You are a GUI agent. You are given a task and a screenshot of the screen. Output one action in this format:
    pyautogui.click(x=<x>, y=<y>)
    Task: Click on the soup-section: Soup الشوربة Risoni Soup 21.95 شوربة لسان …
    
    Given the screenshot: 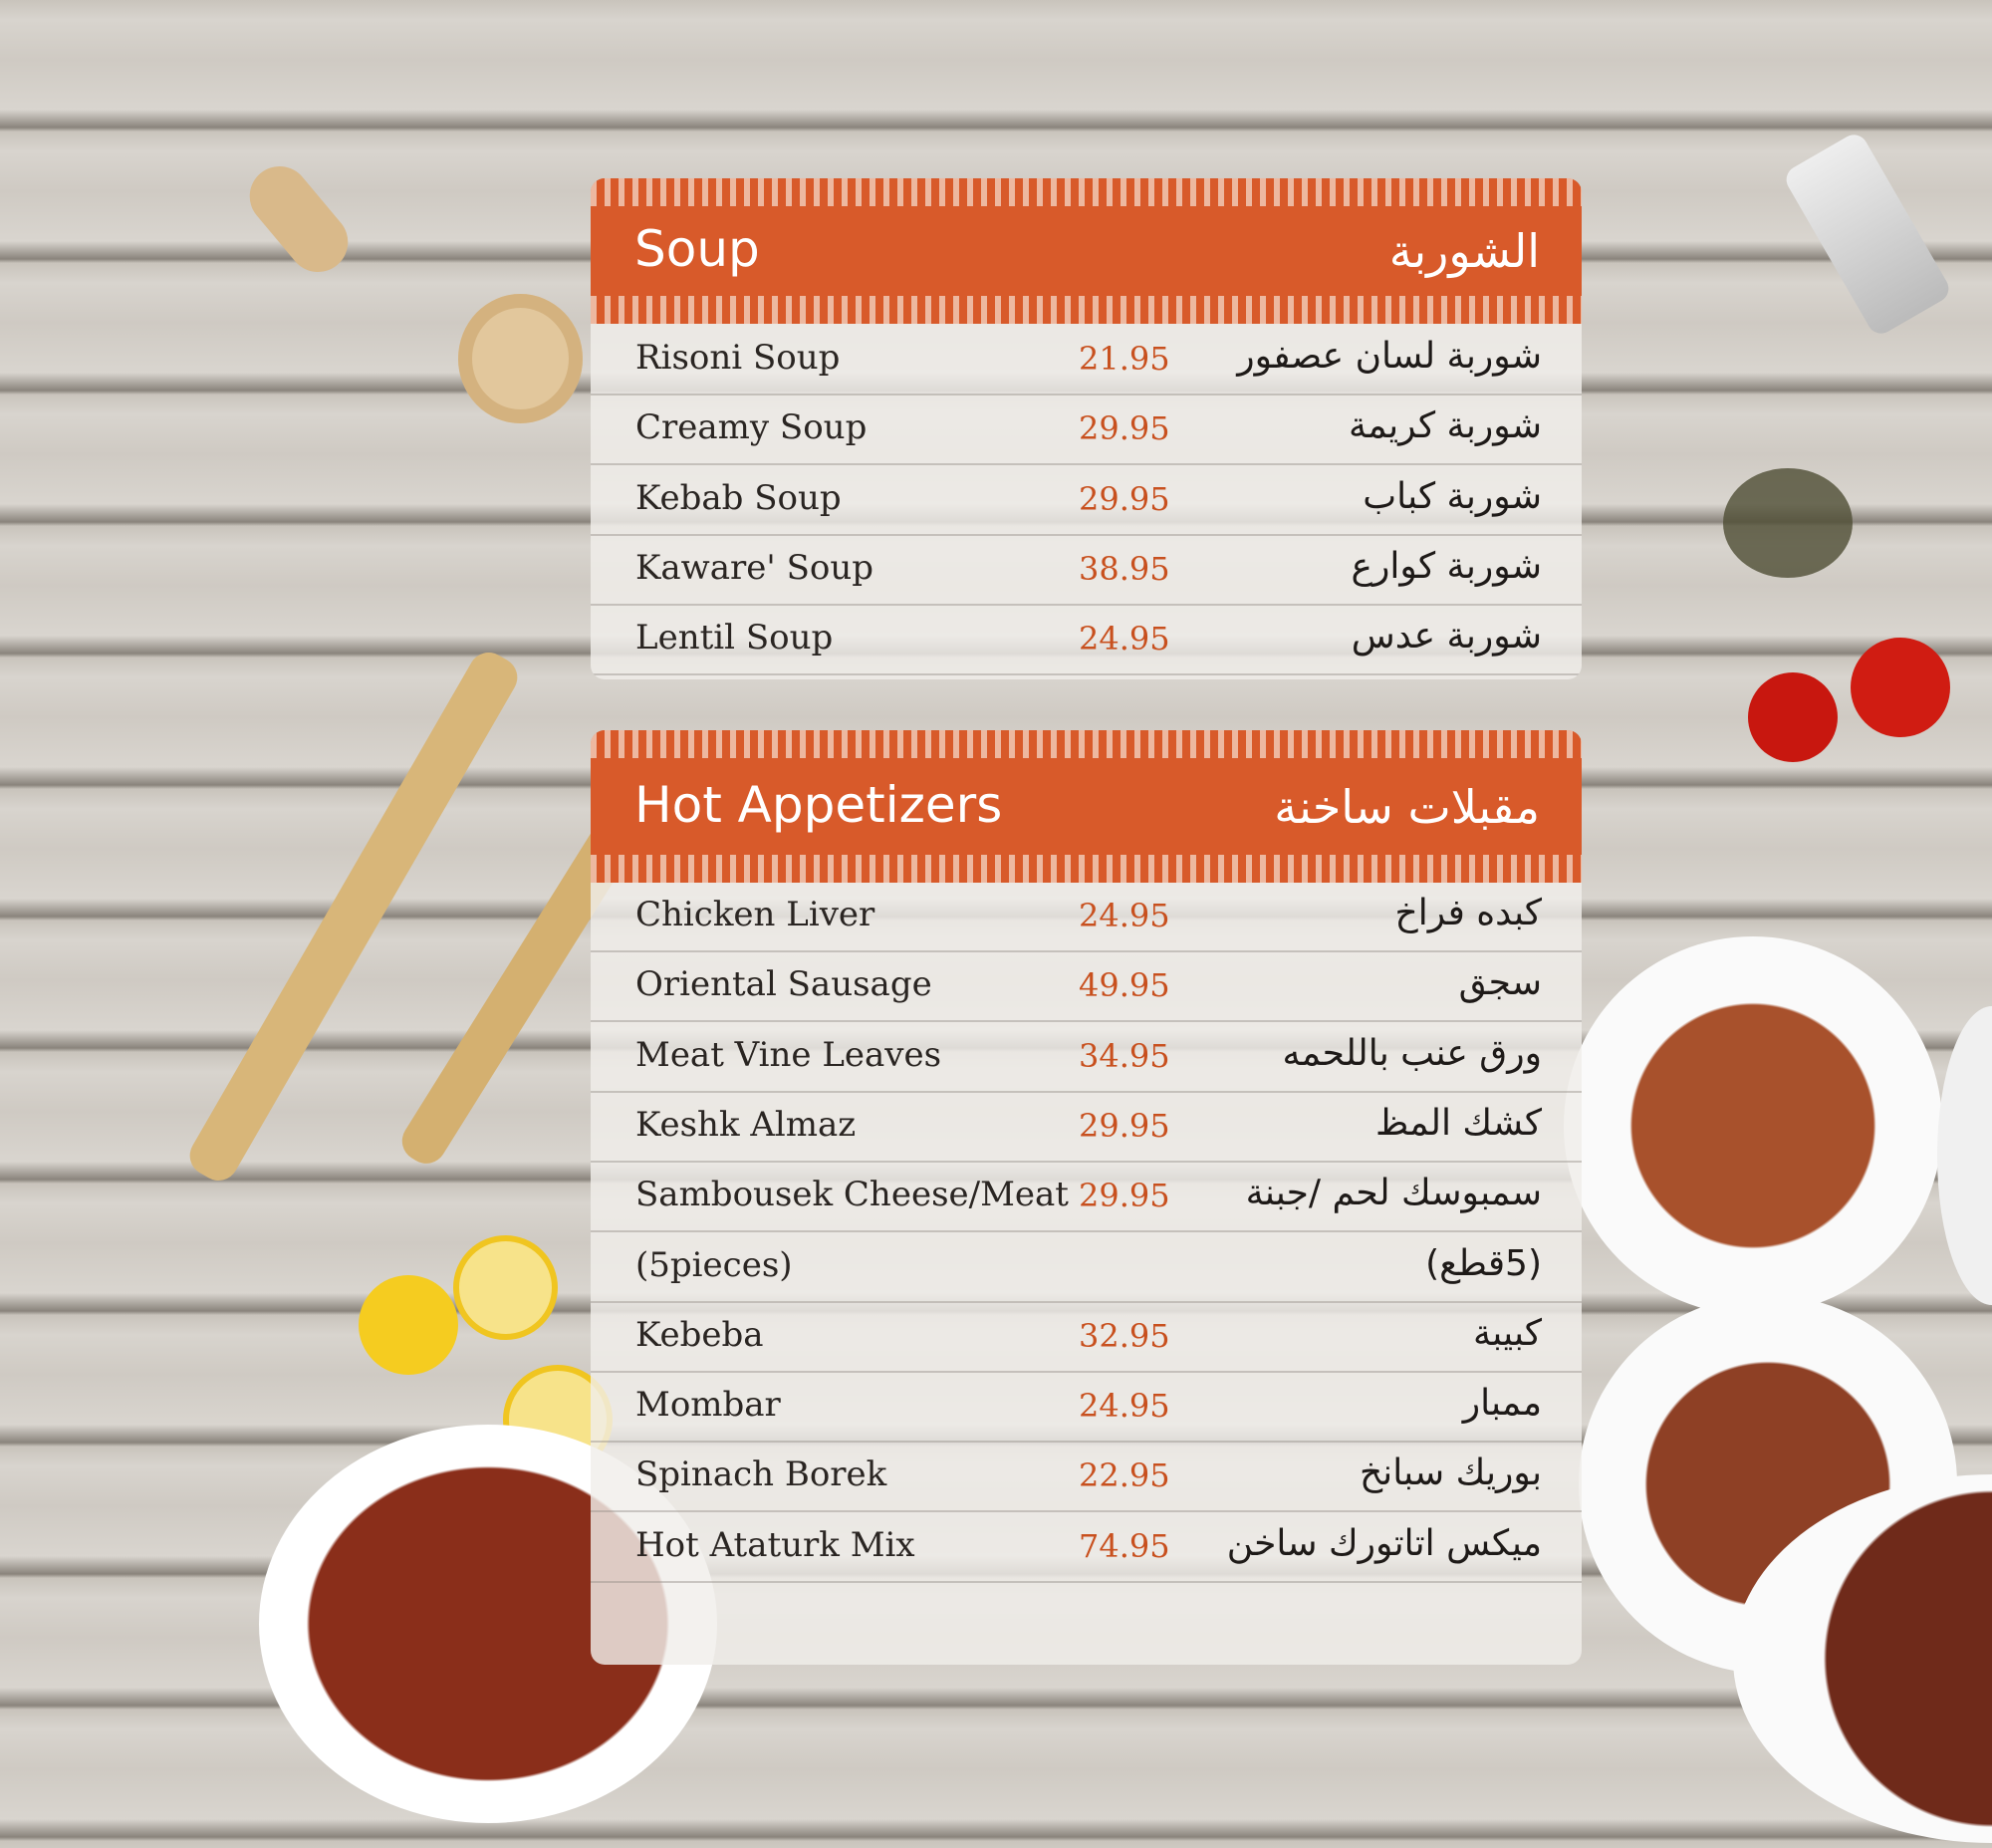 What is the action you would take?
    pyautogui.click(x=1087, y=429)
    